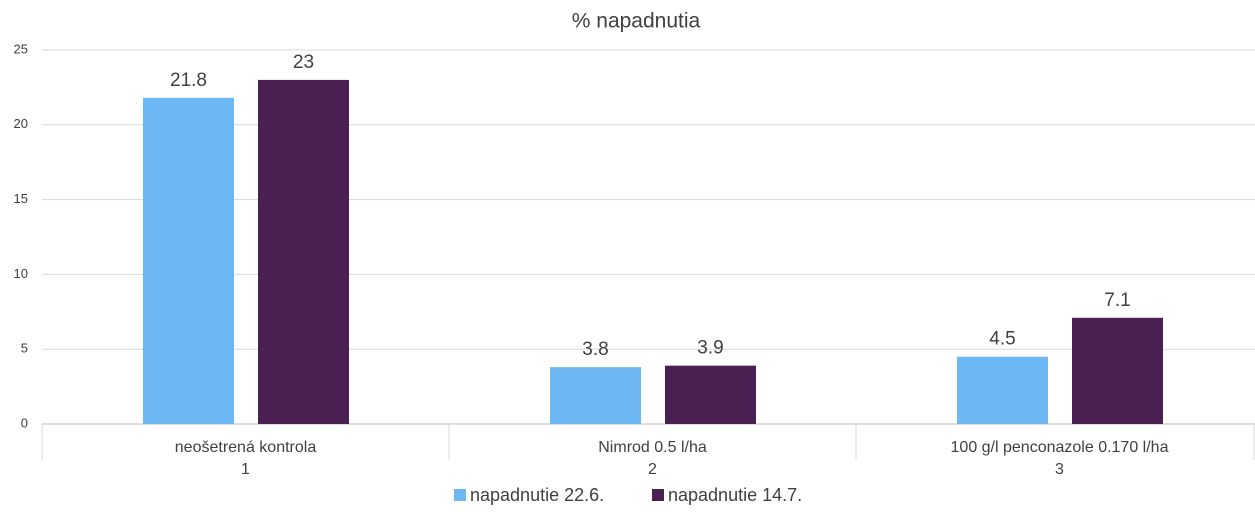 The image size is (1255, 515). I want to click on y-tick-label: 10, so click(21, 273).